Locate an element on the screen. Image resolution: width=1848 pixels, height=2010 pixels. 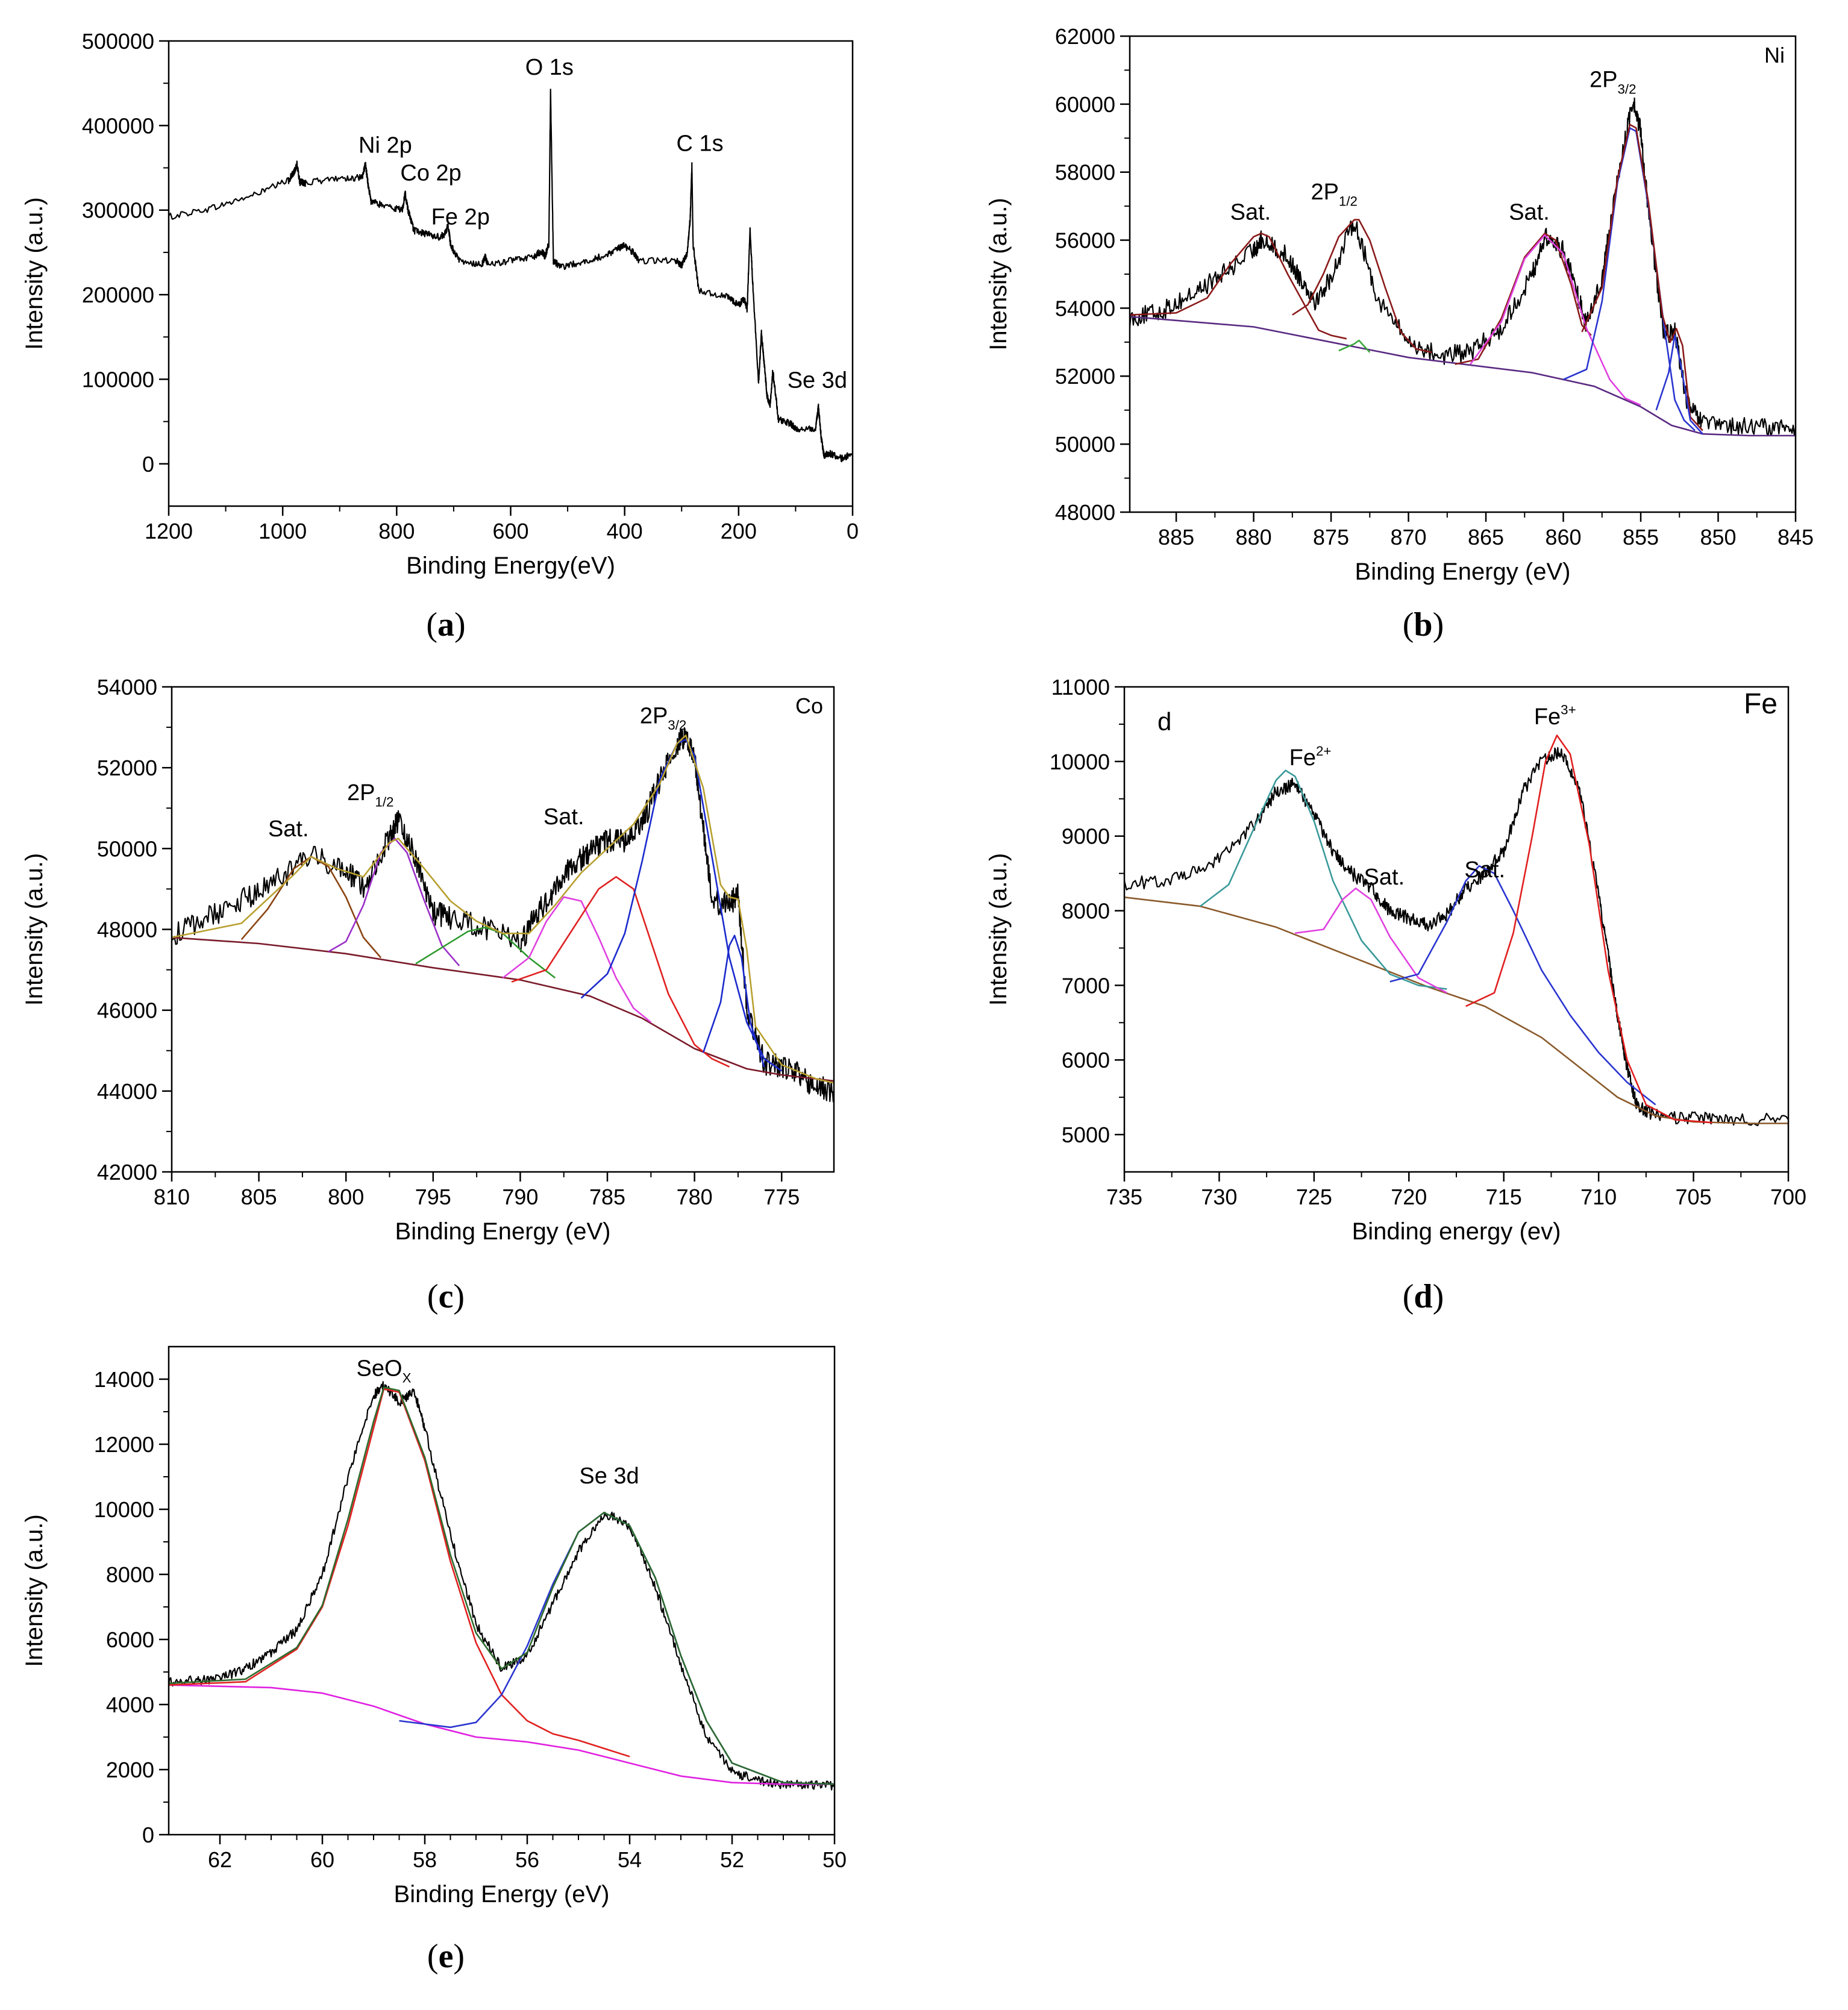
x-axis-title: Binding Energy(eV) is located at coordinates (510, 566).